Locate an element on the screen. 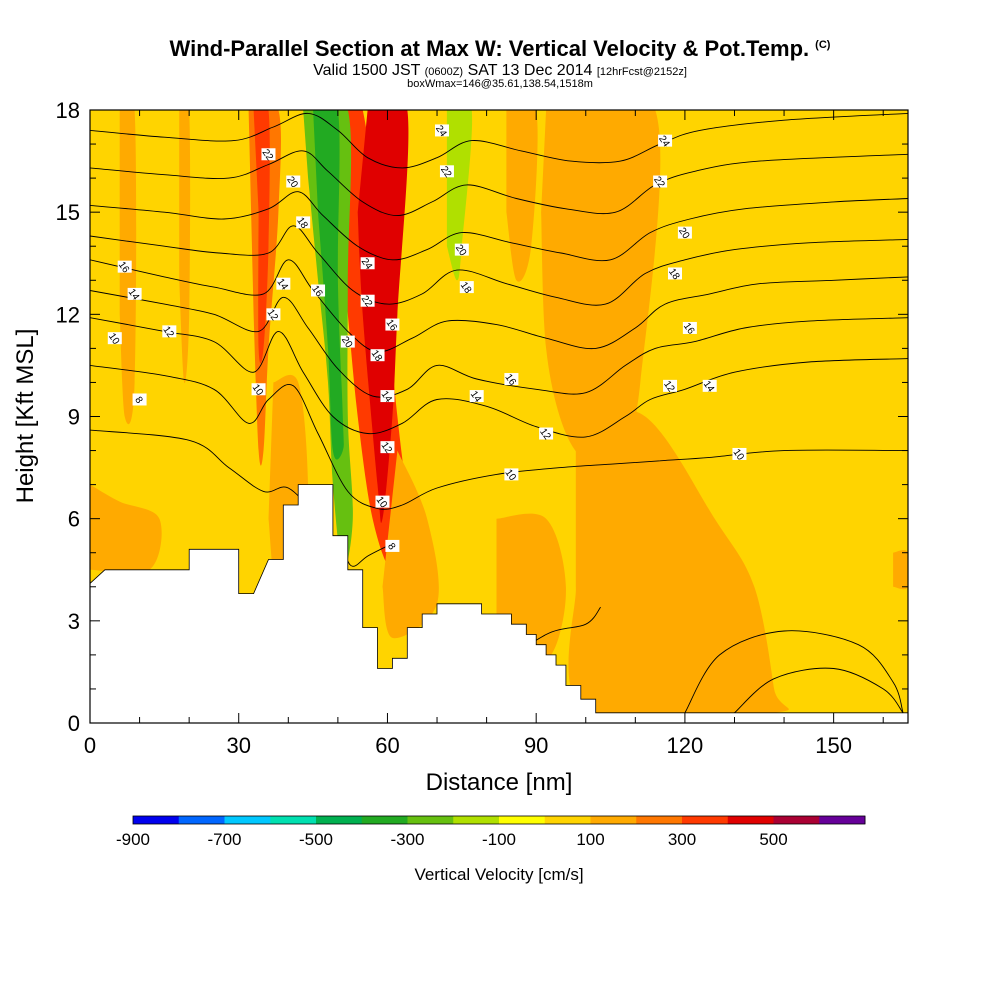  y-tick-label: 9 is located at coordinates (74, 417).